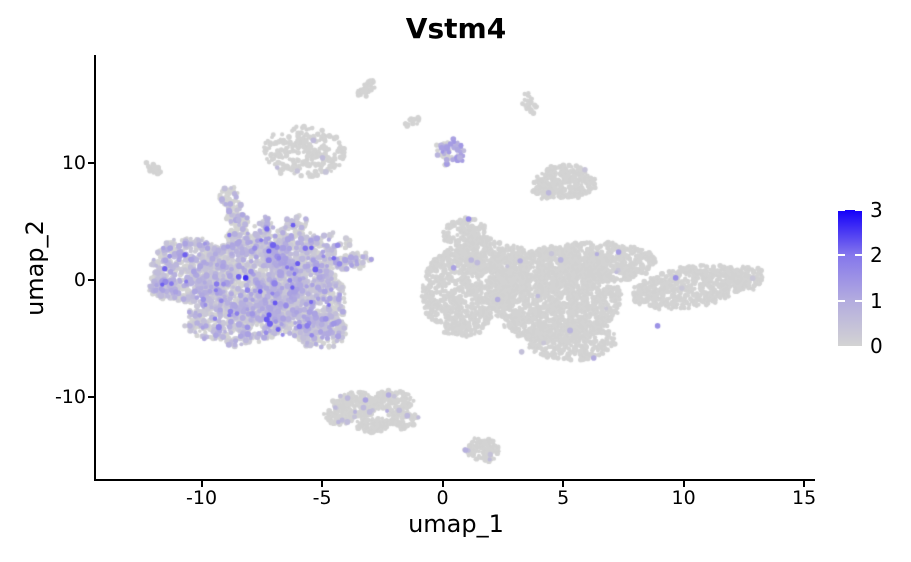 The width and height of the screenshot is (911, 562). Describe the element at coordinates (876, 346) in the screenshot. I see `colorbar-tick-label: 0` at that location.